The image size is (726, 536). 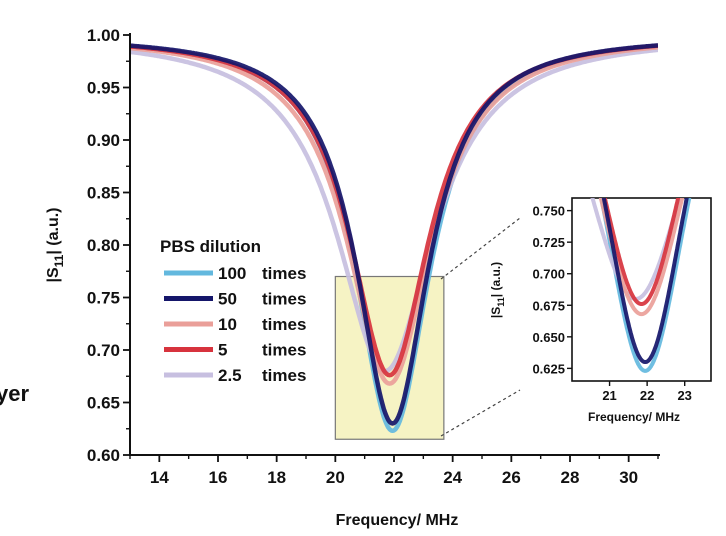 What do you see at coordinates (210, 246) in the screenshot?
I see `legend-title: PBS dilution` at bounding box center [210, 246].